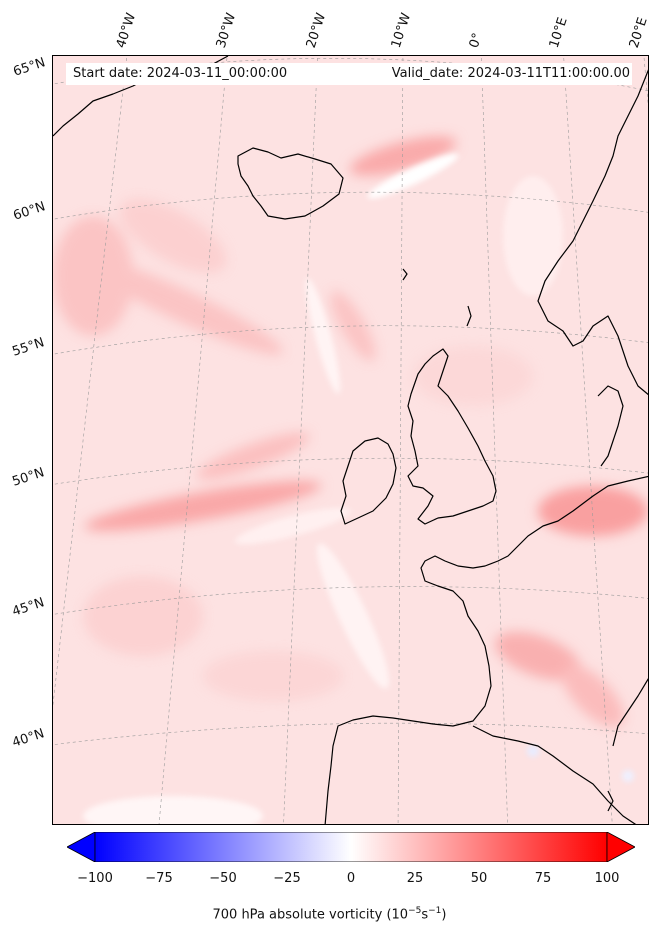 The image size is (659, 936). Describe the element at coordinates (425, 915) in the screenshot. I see `colorbar-label-mid: s` at that location.